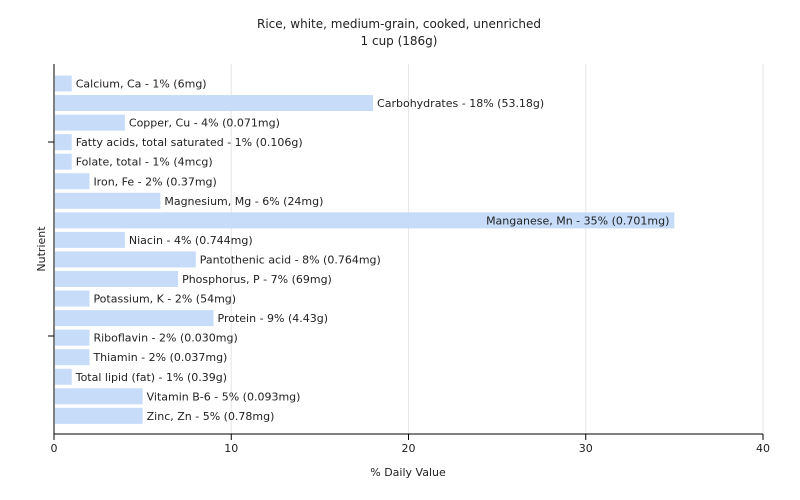  Describe the element at coordinates (243, 201) in the screenshot. I see `bar-label: Magnesium, Mg - 6% (24mg)` at that location.